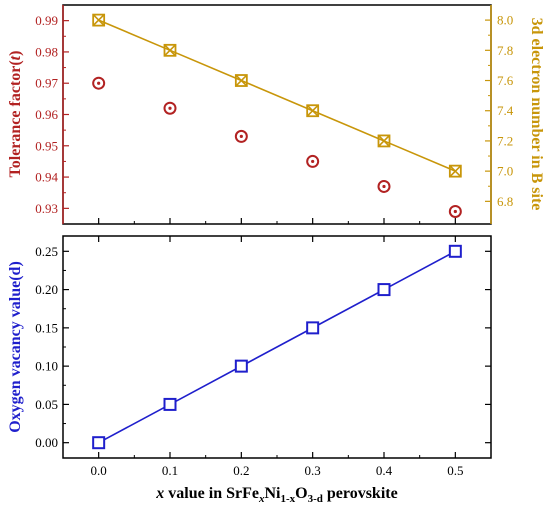 Image resolution: width=550 pixels, height=507 pixels. Describe the element at coordinates (315, 499) in the screenshot. I see `x-axis-title-sub3: 3-d` at that location.